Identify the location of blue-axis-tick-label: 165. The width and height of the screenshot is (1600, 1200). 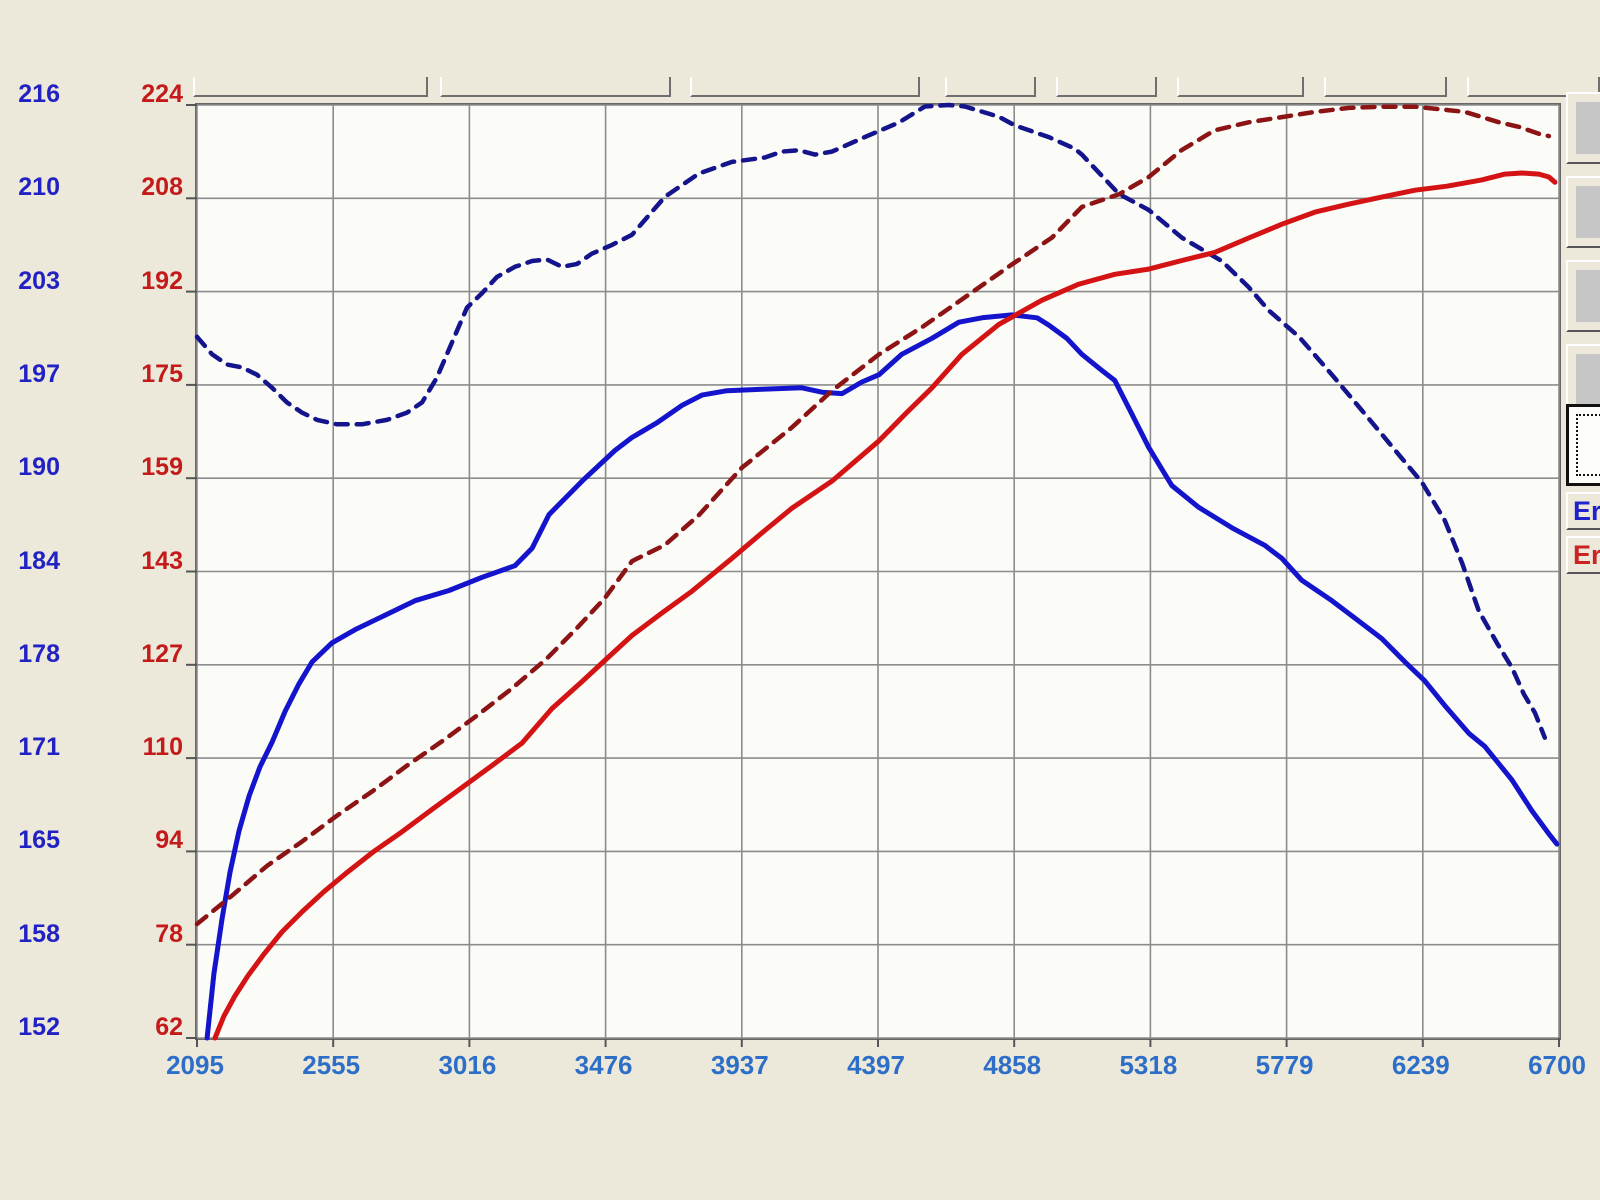
(39, 840).